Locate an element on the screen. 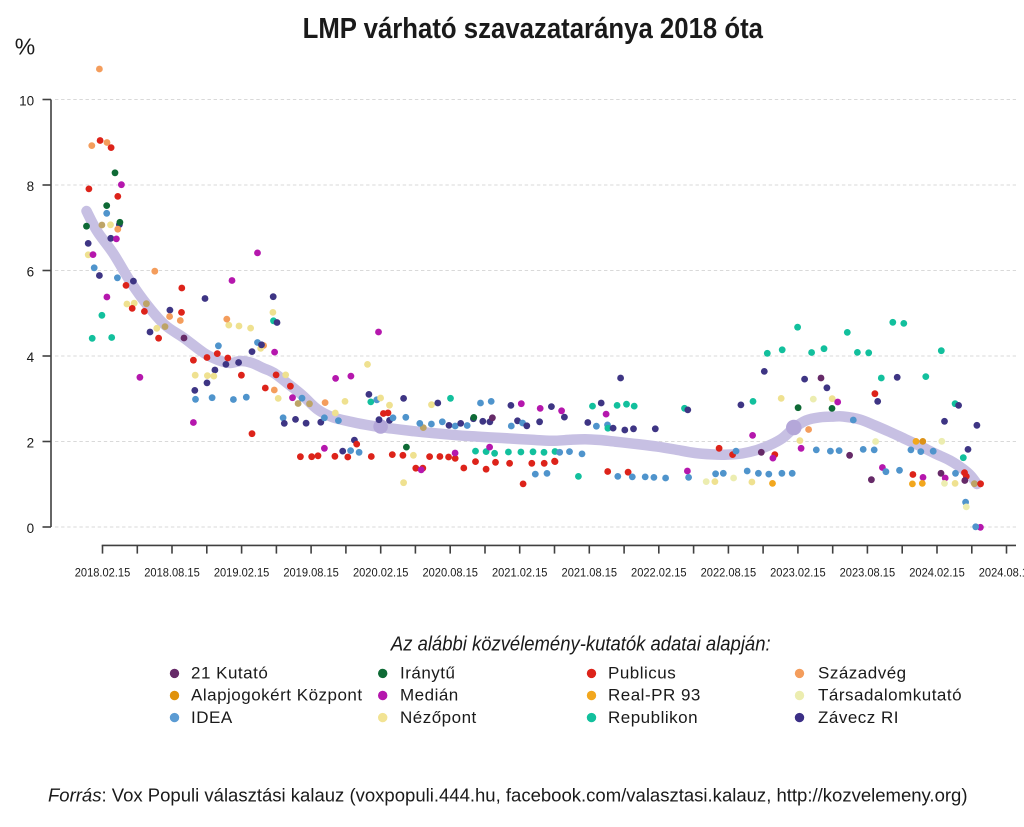 This screenshot has height=827, width=1024. svg-text: 2018.02.15 is located at coordinates (103, 573).